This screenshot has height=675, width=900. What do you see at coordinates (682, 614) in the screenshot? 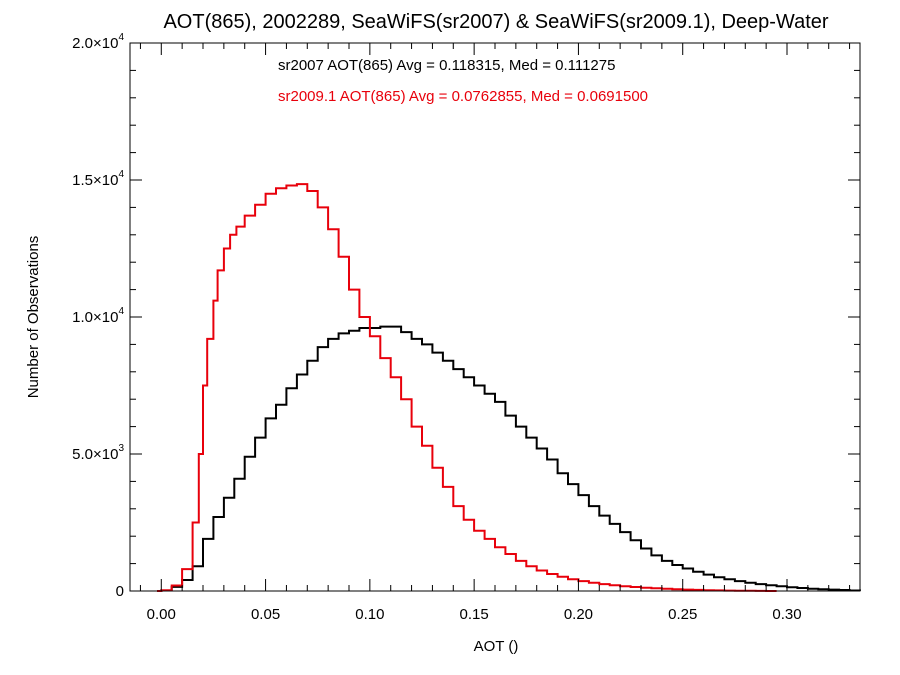
I see `x-tick-label: 0.25` at bounding box center [682, 614].